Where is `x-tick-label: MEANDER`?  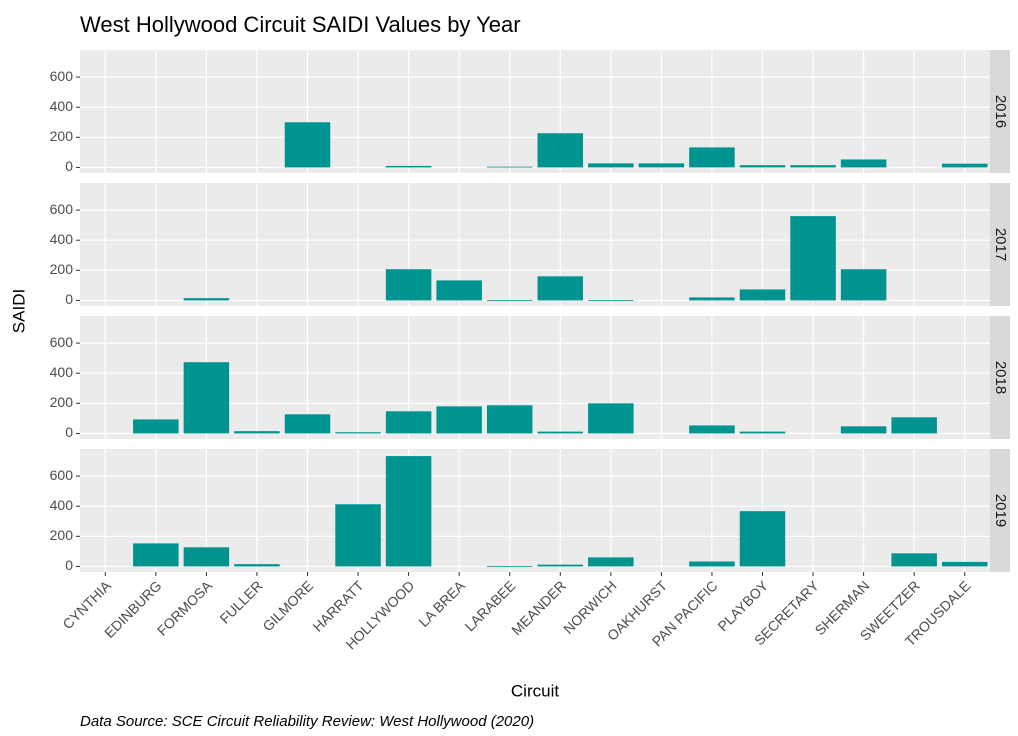 x-tick-label: MEANDER is located at coordinates (538, 607).